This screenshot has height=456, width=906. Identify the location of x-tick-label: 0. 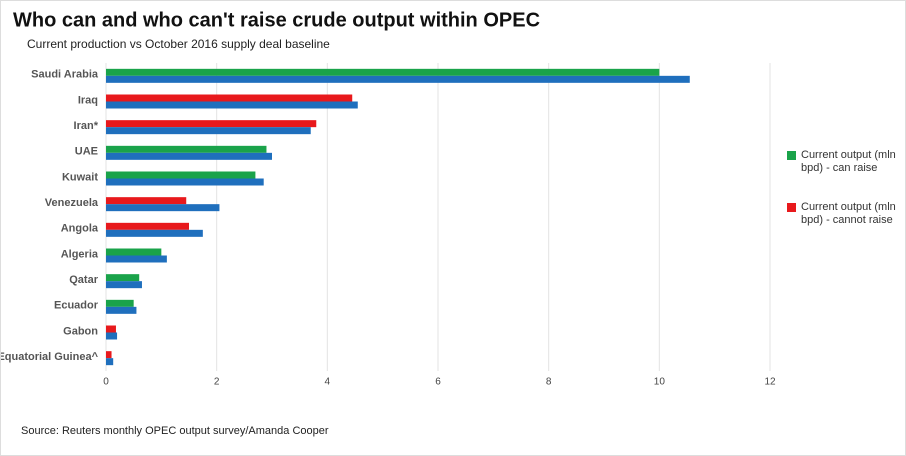
(106, 382).